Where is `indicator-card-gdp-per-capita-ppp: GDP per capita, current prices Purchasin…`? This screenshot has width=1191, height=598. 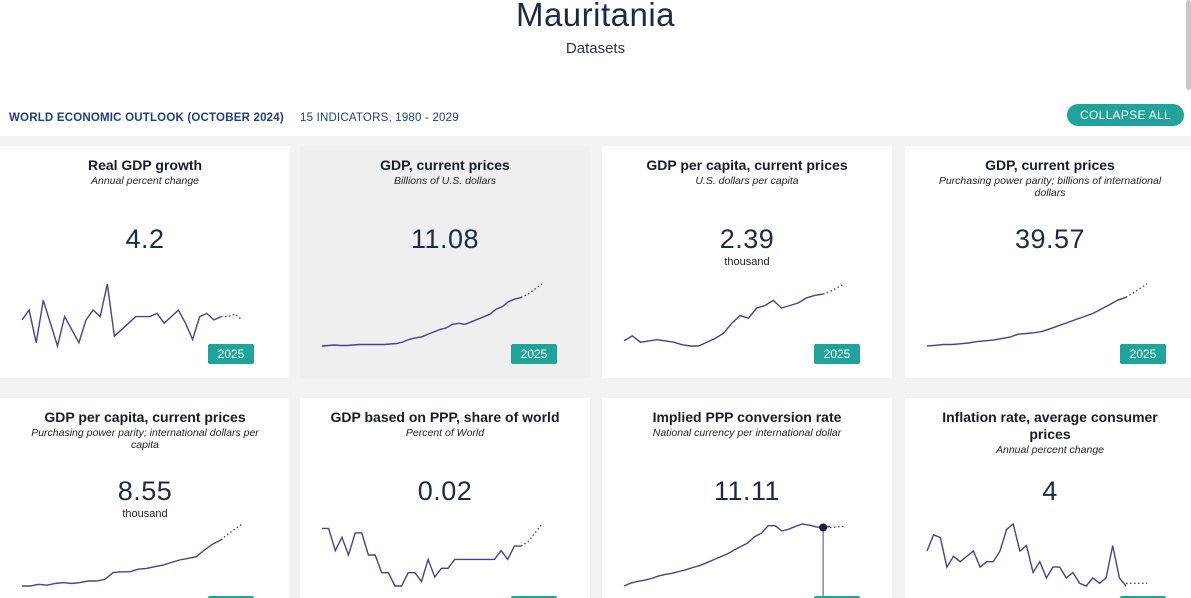
indicator-card-gdp-per-capita-ppp: GDP per capita, current prices Purchasin… is located at coordinates (145, 498).